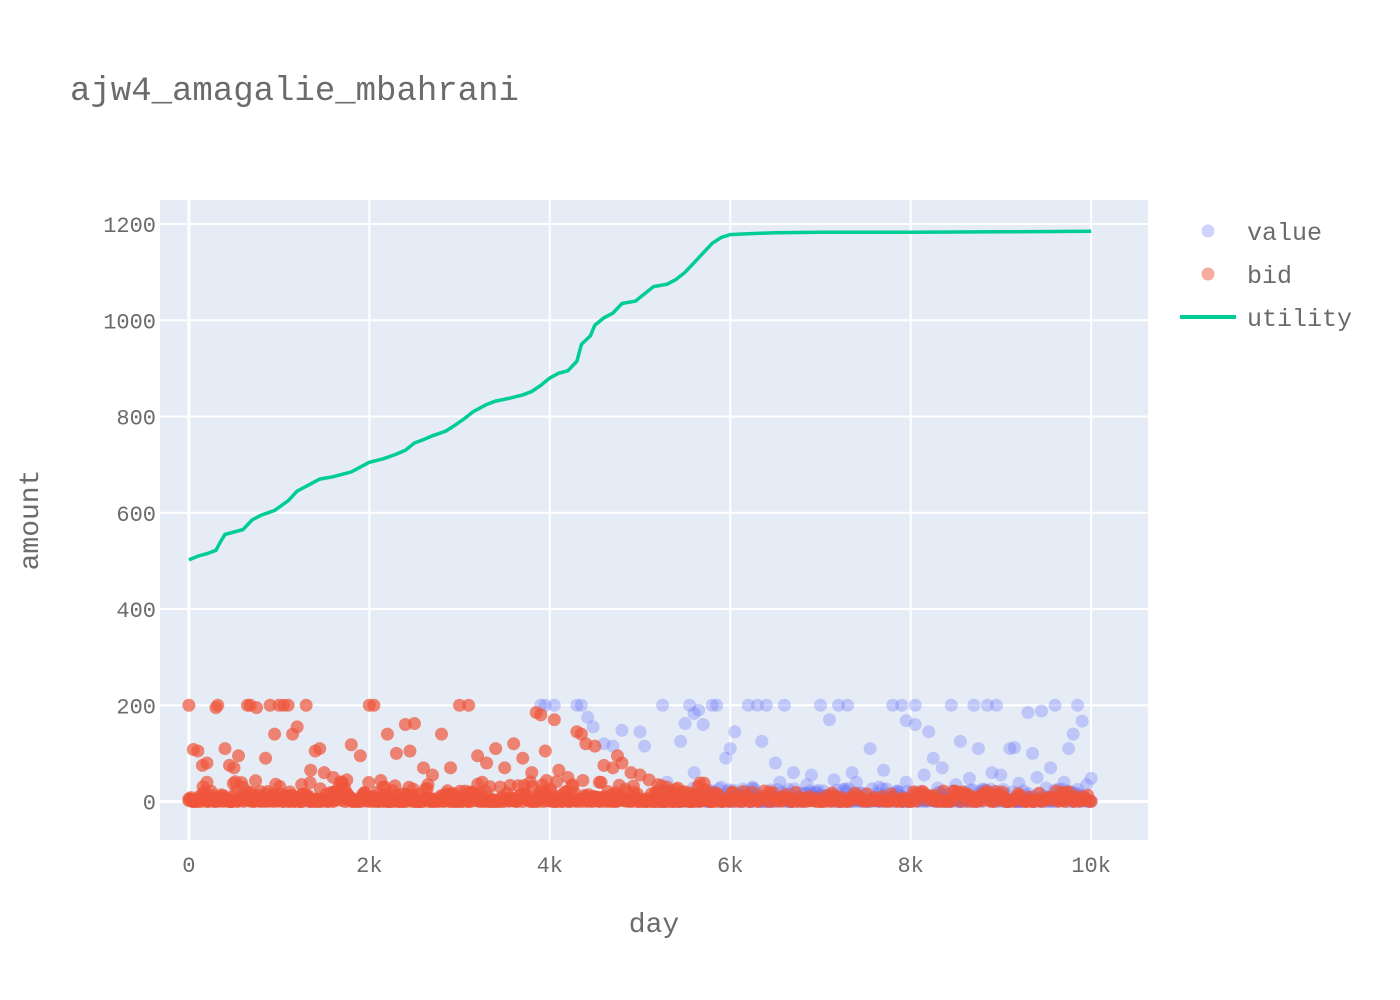 This screenshot has height=1000, width=1400. What do you see at coordinates (646, 866) in the screenshot?
I see `x-axis-ticks: 0 2k 4k 6k 8k 10k` at bounding box center [646, 866].